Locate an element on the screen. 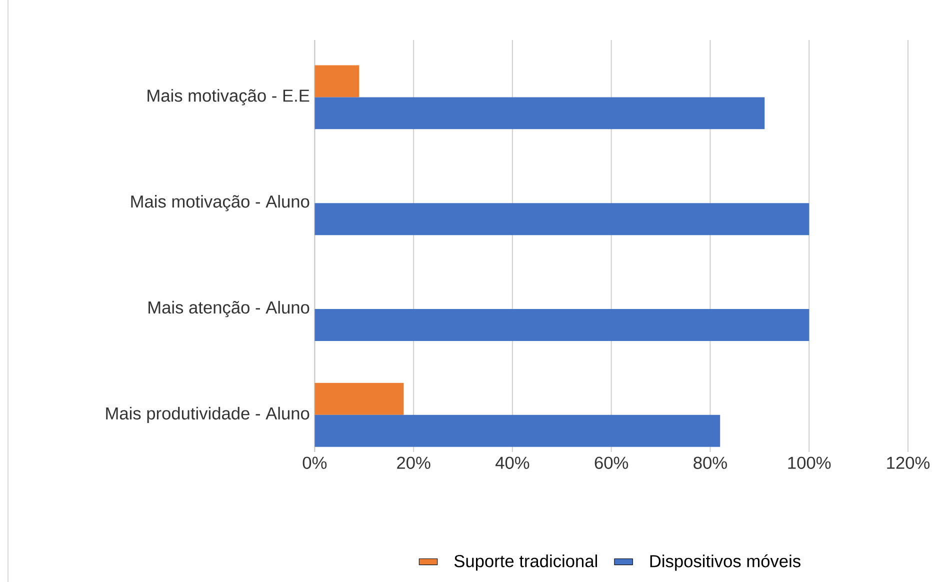 The width and height of the screenshot is (950, 582). y-tick-label: Mais motivação - Aluno is located at coordinates (220, 203).